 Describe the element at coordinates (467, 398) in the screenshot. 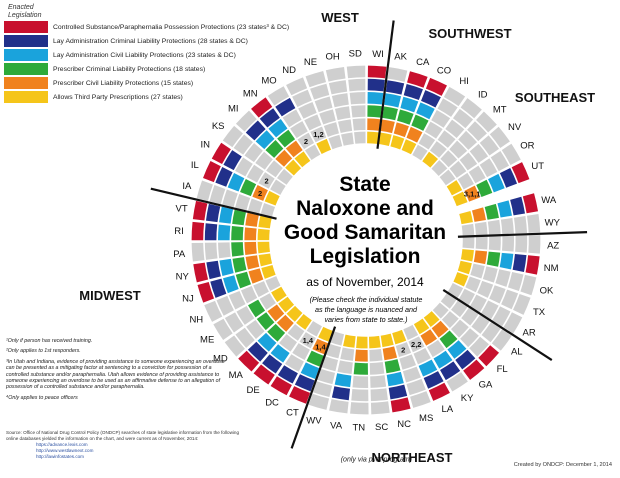

I see `state-label: KY` at that location.